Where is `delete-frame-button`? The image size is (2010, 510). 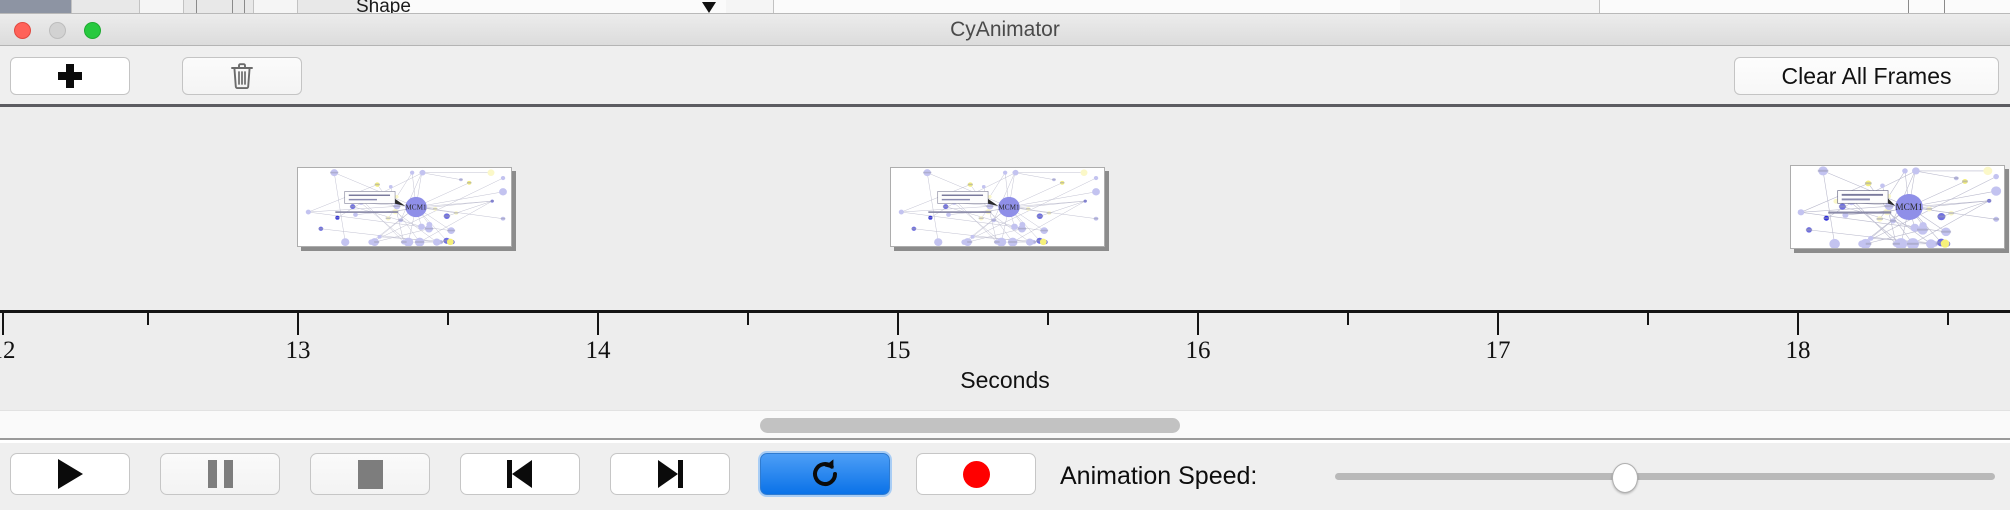 delete-frame-button is located at coordinates (242, 76).